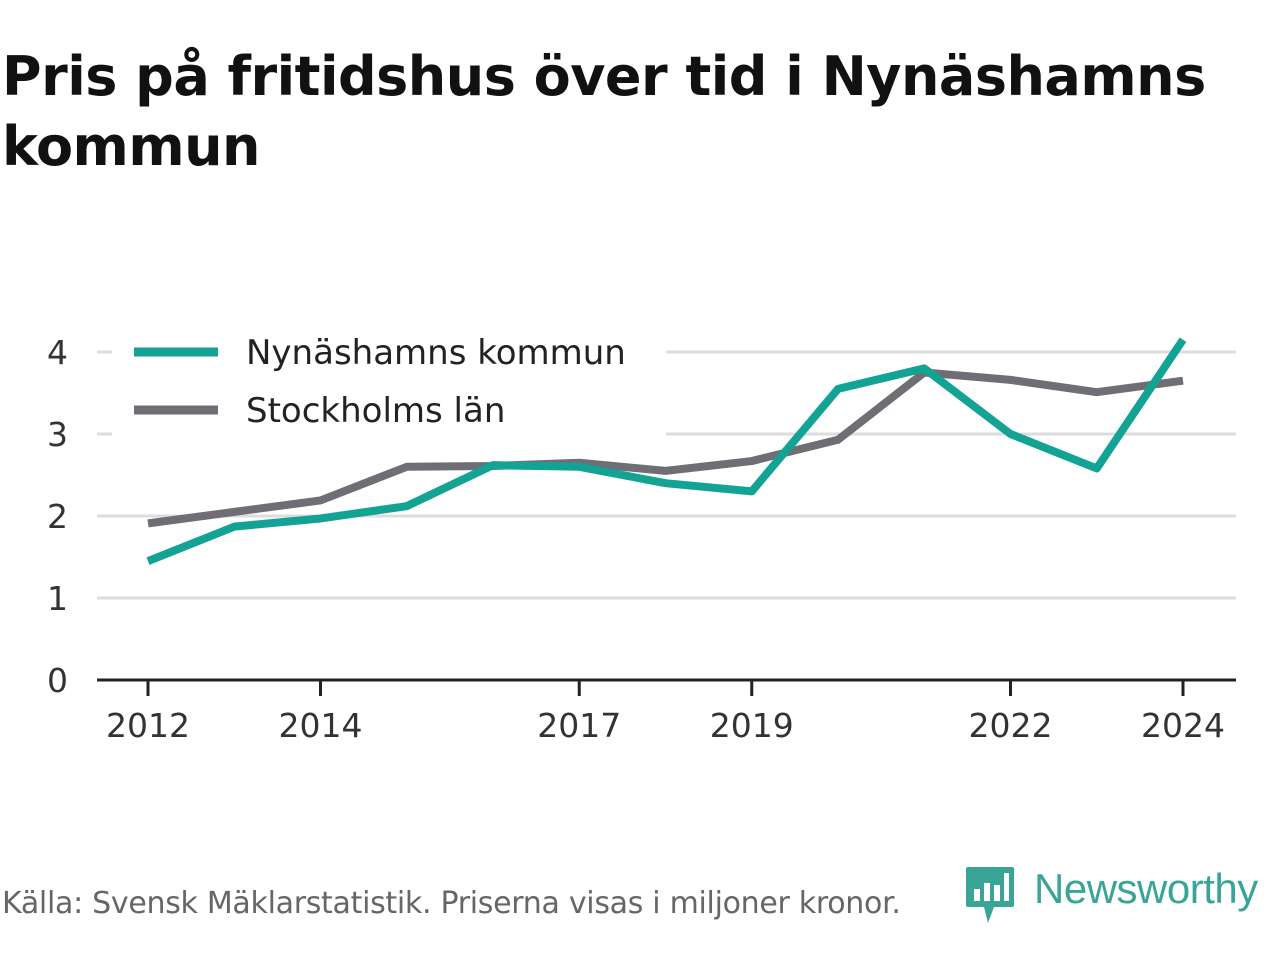 The image size is (1280, 960). What do you see at coordinates (666, 711) in the screenshot?
I see `x-axis: 2012 2014 2017 2019 2022 2024` at bounding box center [666, 711].